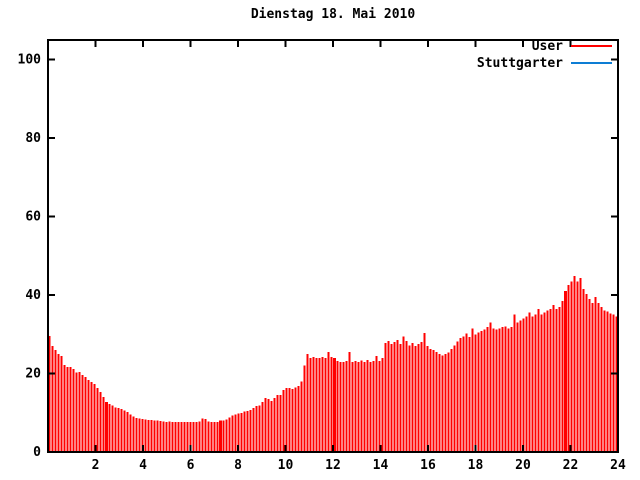  I want to click on chart-title: Dienstag 18. Mai 2010, so click(333, 14).